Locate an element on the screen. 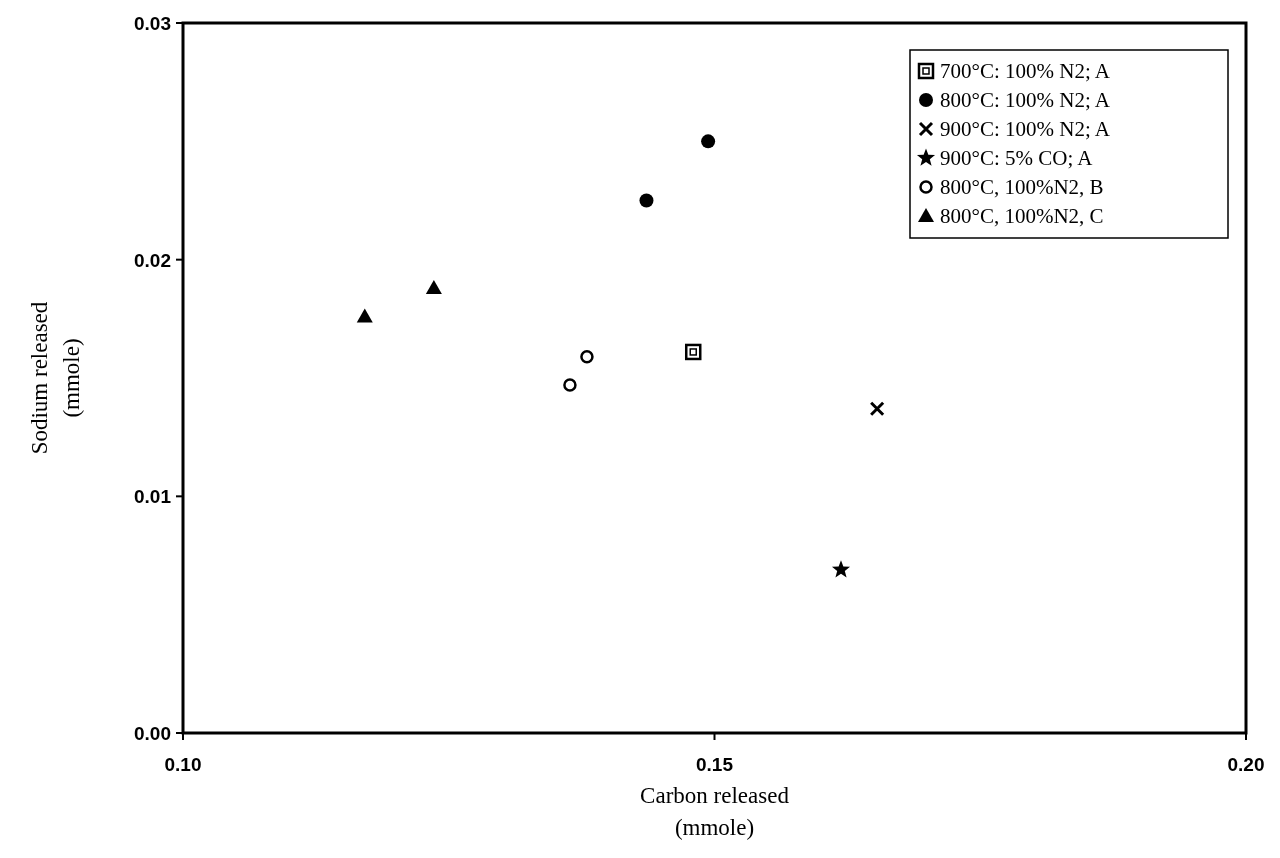  x-tick-label: 0.10 is located at coordinates (183, 764).